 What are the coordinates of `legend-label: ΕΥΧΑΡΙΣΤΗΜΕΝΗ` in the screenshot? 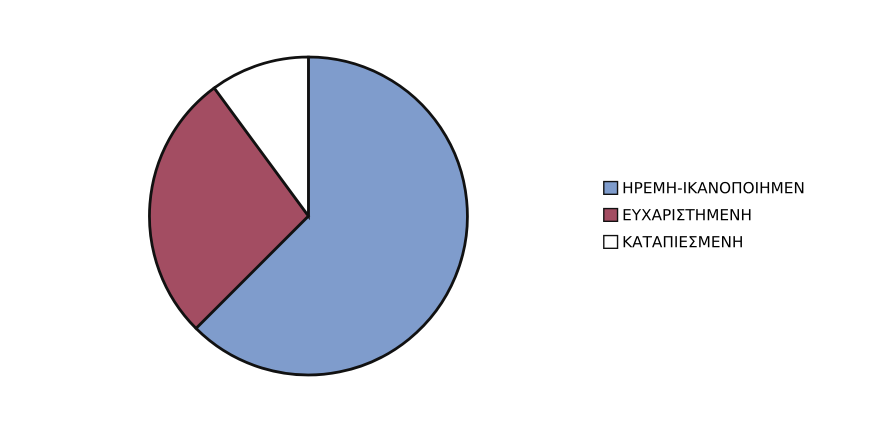 It's located at (687, 214).